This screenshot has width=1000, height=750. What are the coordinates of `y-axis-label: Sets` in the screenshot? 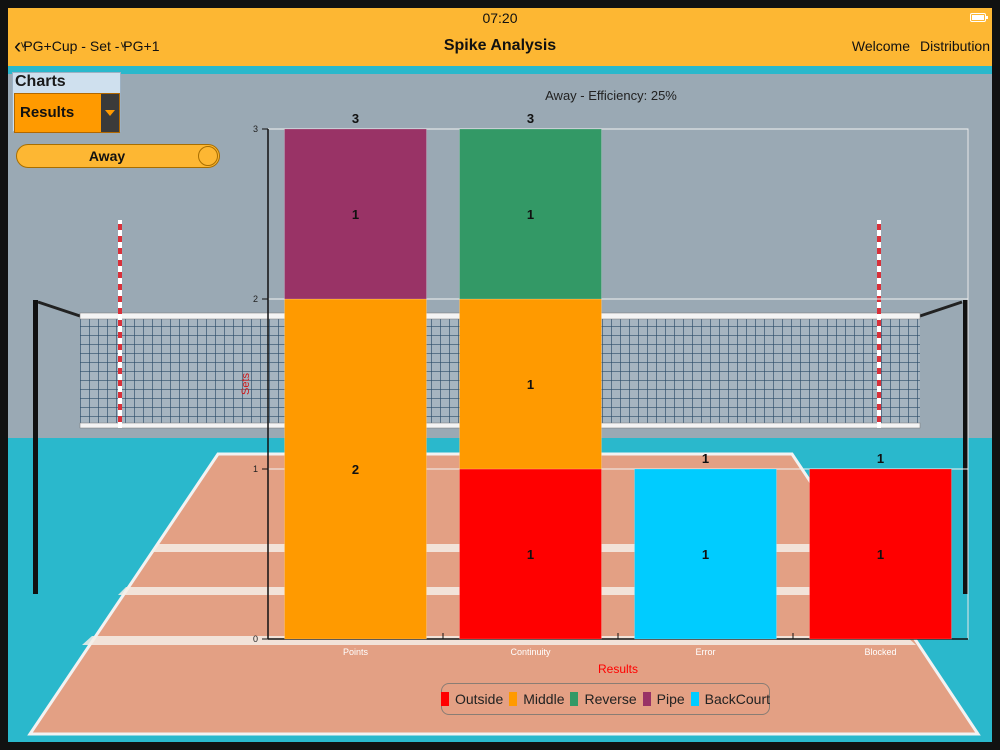 It's located at (246, 383).